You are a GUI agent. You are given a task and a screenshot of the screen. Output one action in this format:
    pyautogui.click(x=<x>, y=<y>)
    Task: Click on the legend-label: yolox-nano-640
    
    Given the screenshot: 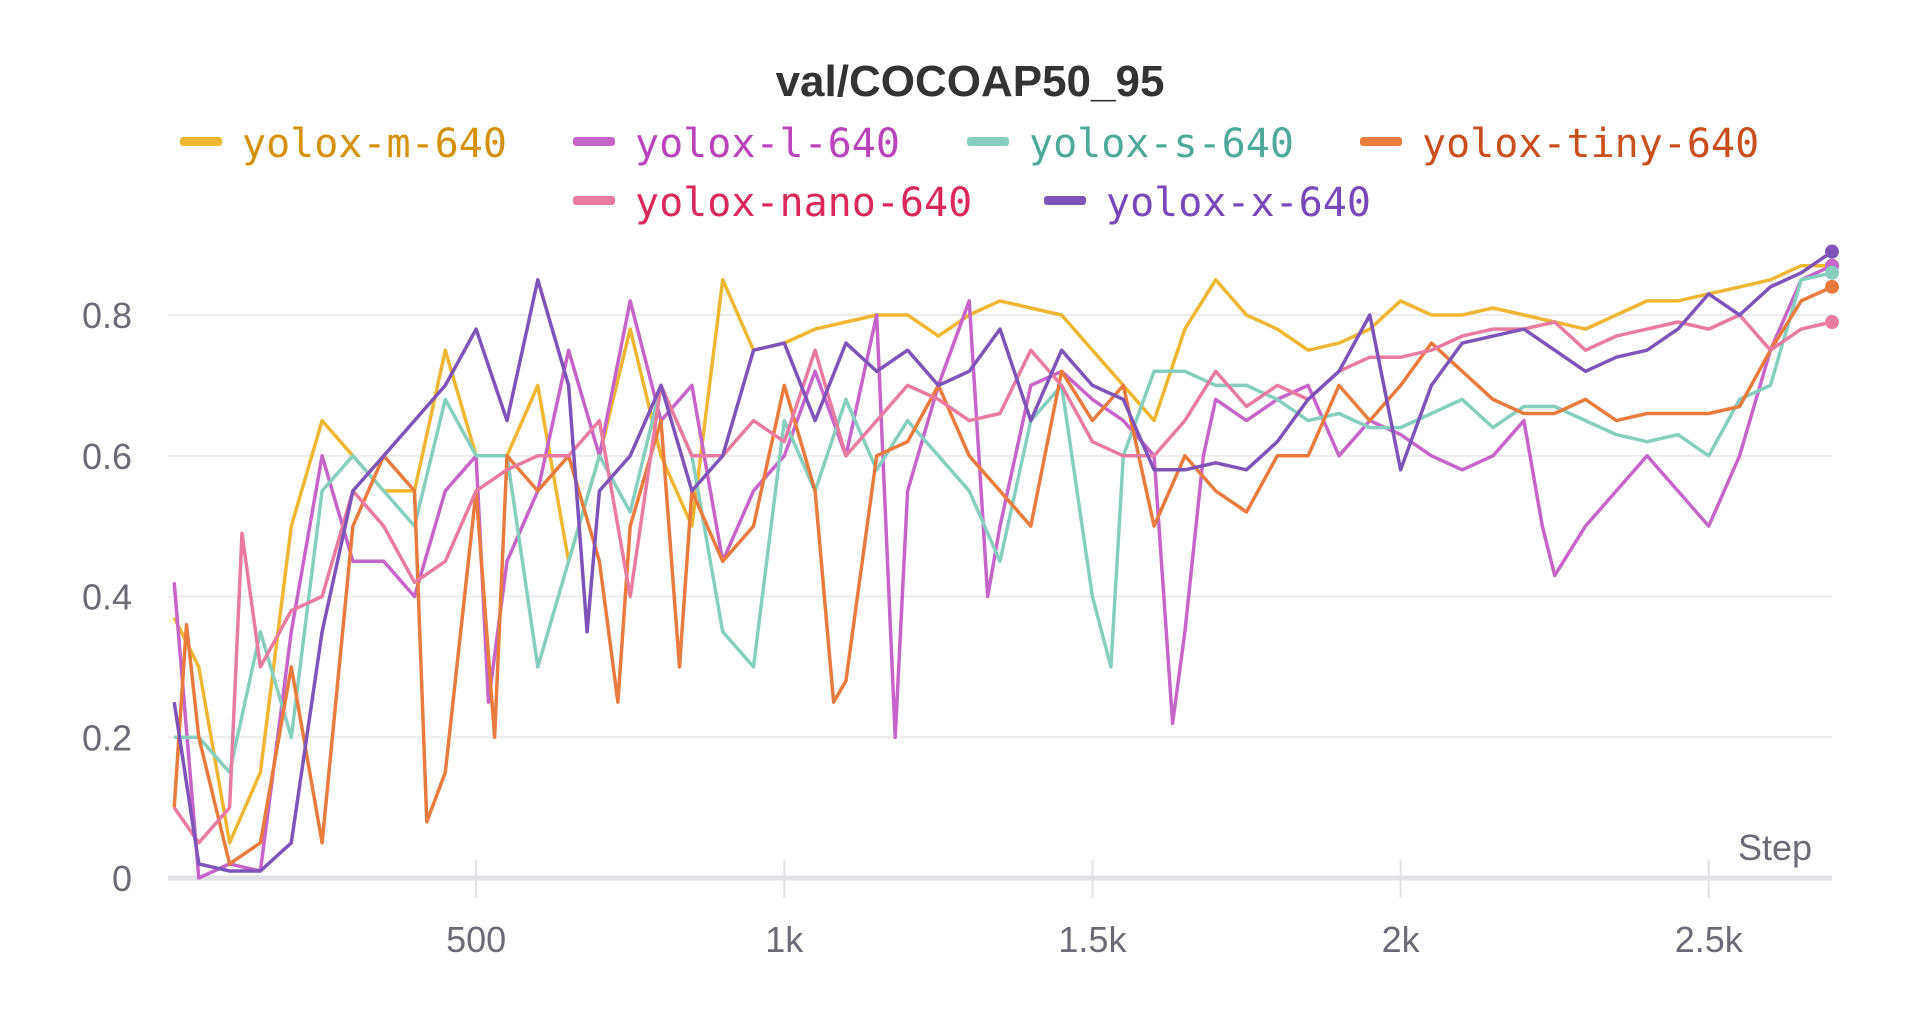 What is the action you would take?
    pyautogui.click(x=803, y=203)
    